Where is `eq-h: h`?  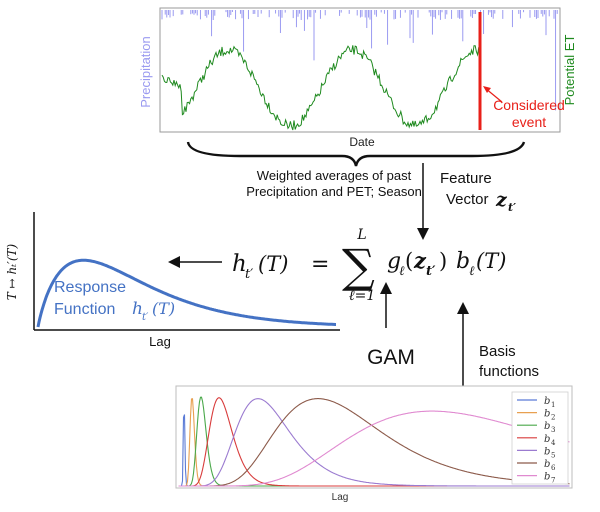
eq-h: h is located at coordinates (239, 264).